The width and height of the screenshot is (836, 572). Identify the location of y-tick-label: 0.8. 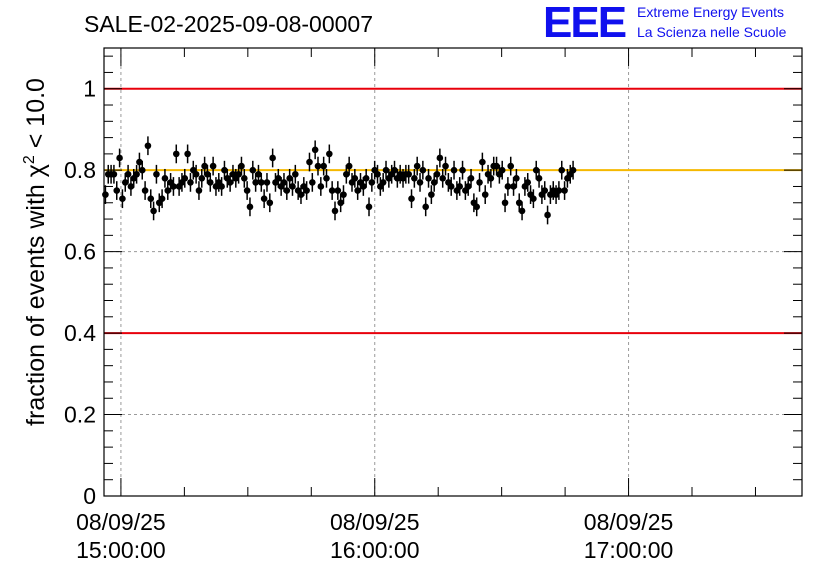
(80, 170).